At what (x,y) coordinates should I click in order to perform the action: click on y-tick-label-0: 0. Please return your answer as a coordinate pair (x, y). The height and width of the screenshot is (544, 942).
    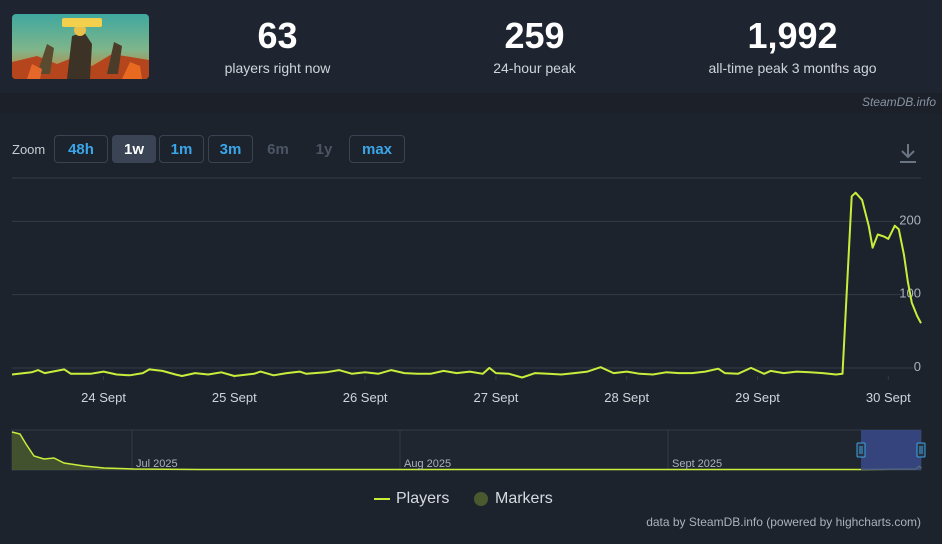
    Looking at the image, I should click on (917, 366).